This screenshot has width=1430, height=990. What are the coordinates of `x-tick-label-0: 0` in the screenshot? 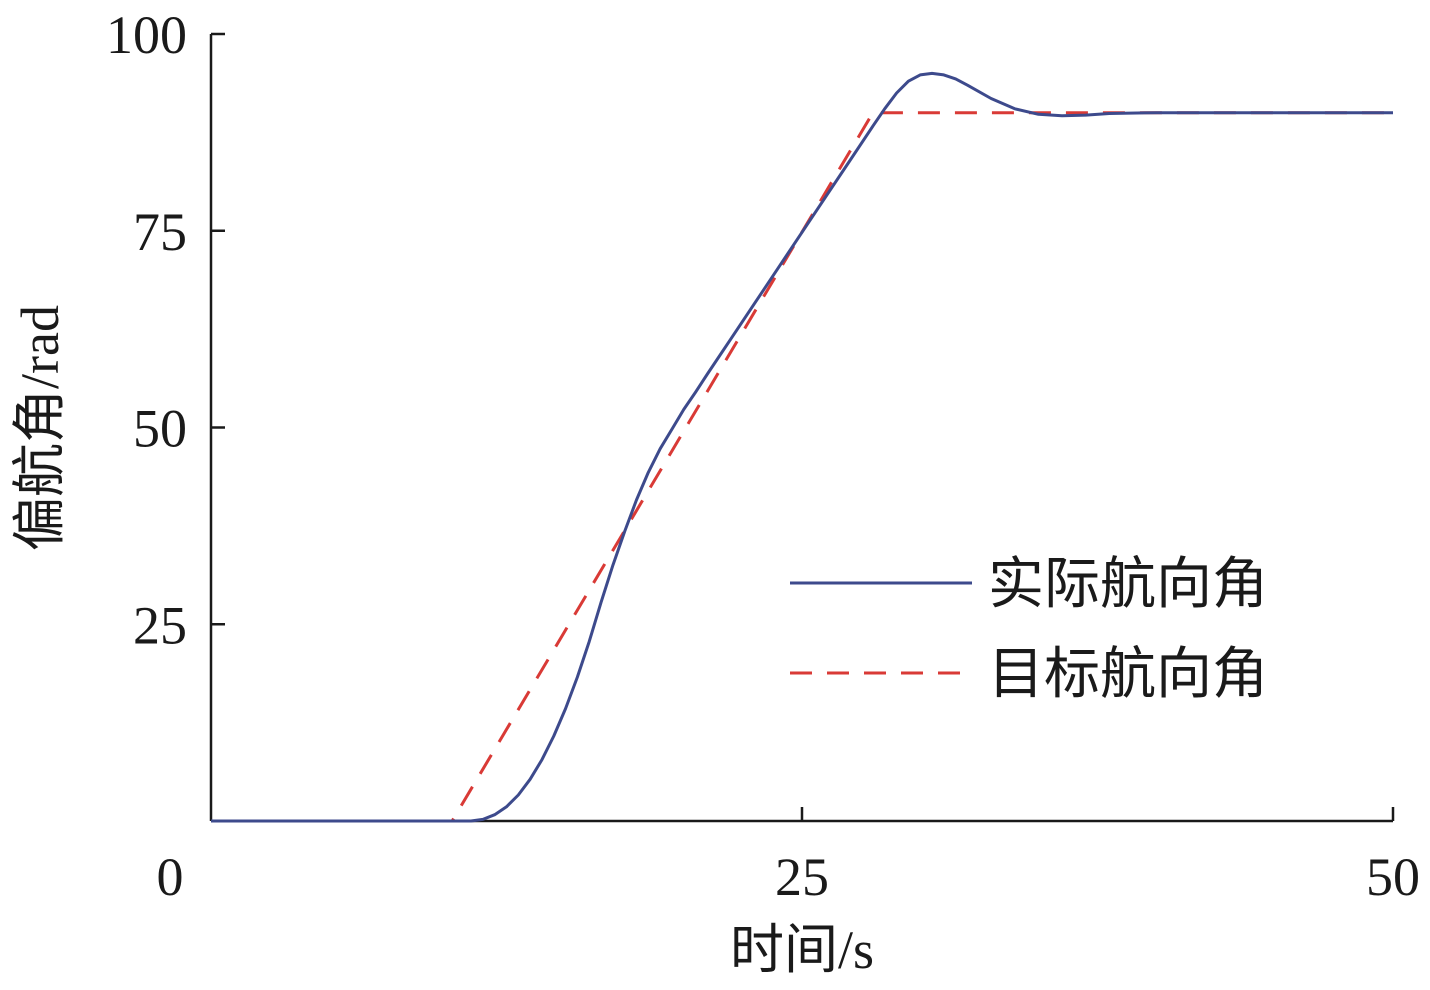 It's located at (170, 877).